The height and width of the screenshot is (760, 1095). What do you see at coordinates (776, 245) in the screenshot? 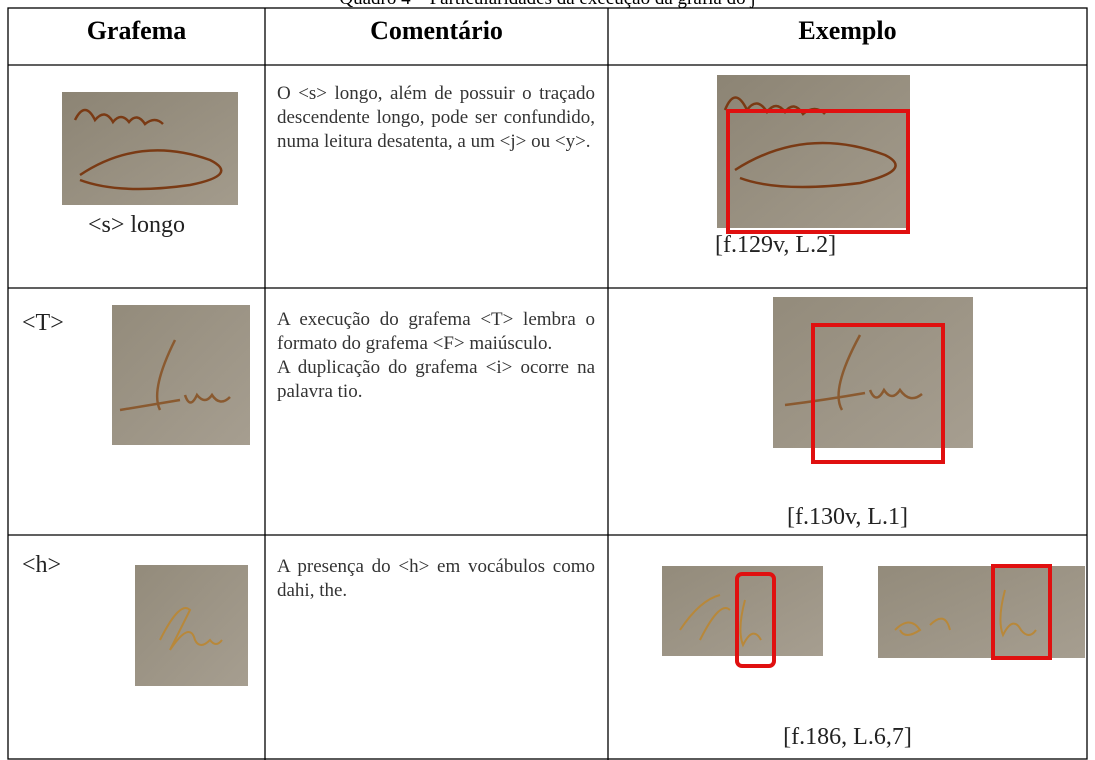
I see `reference: [f.129v, L.2]` at bounding box center [776, 245].